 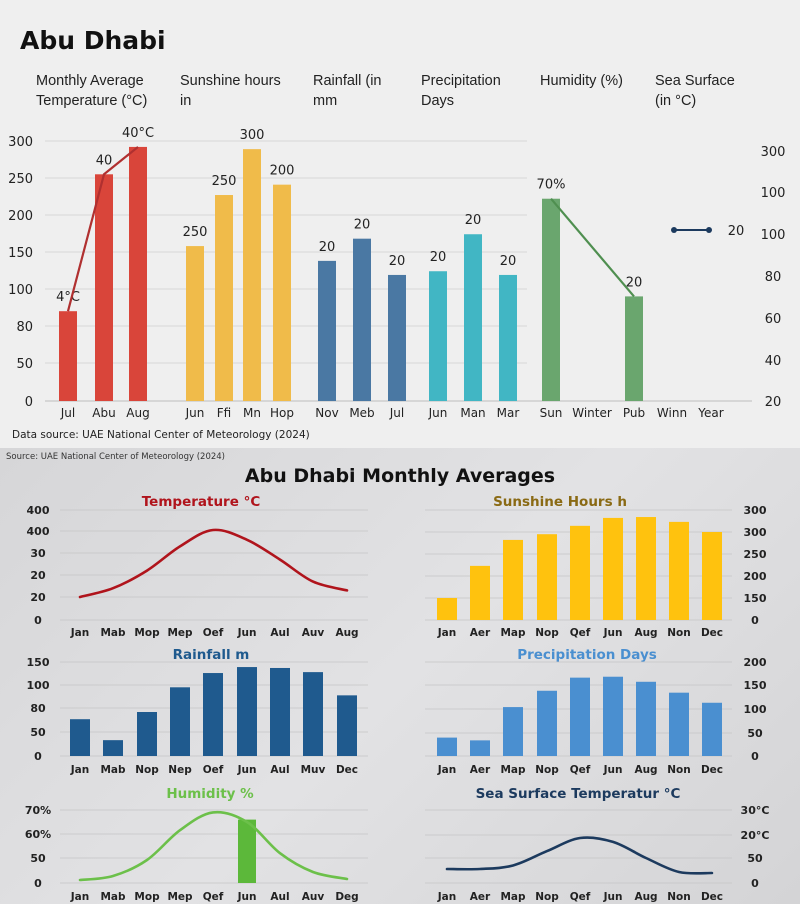 What do you see at coordinates (38, 531) in the screenshot?
I see `y-tick-label: 400` at bounding box center [38, 531].